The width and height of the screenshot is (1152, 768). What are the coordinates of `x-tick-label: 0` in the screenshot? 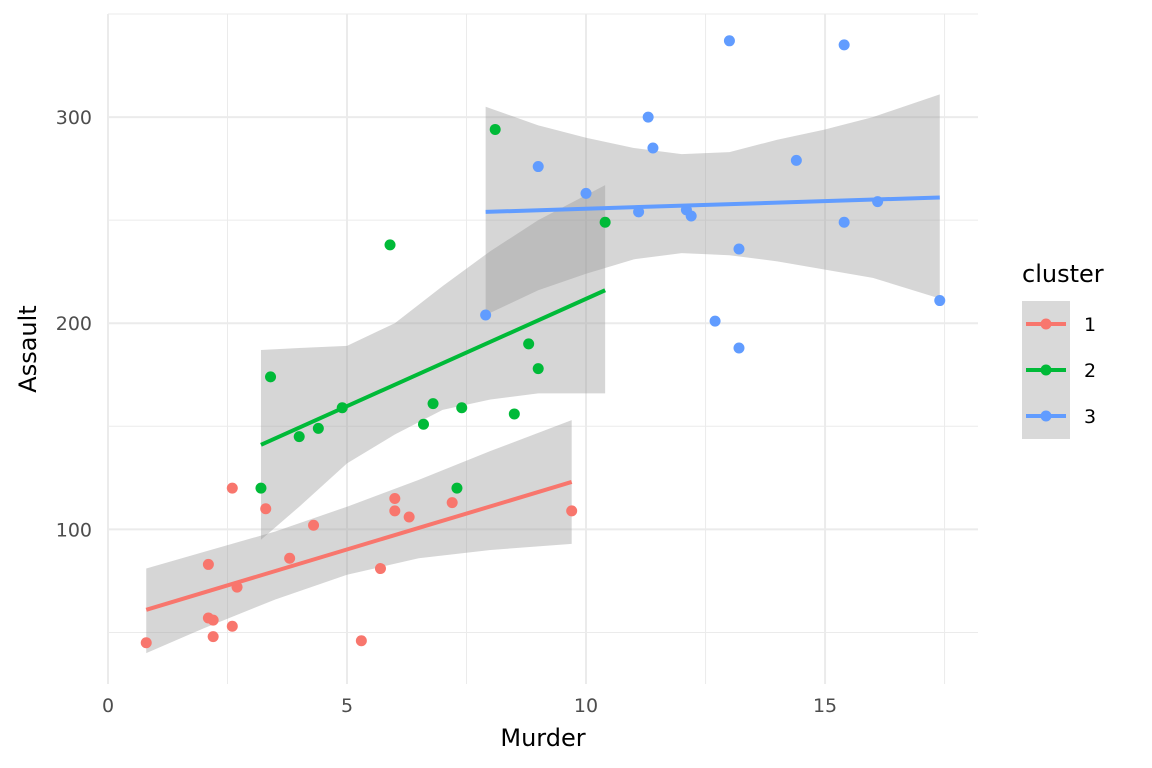 It's located at (108, 706).